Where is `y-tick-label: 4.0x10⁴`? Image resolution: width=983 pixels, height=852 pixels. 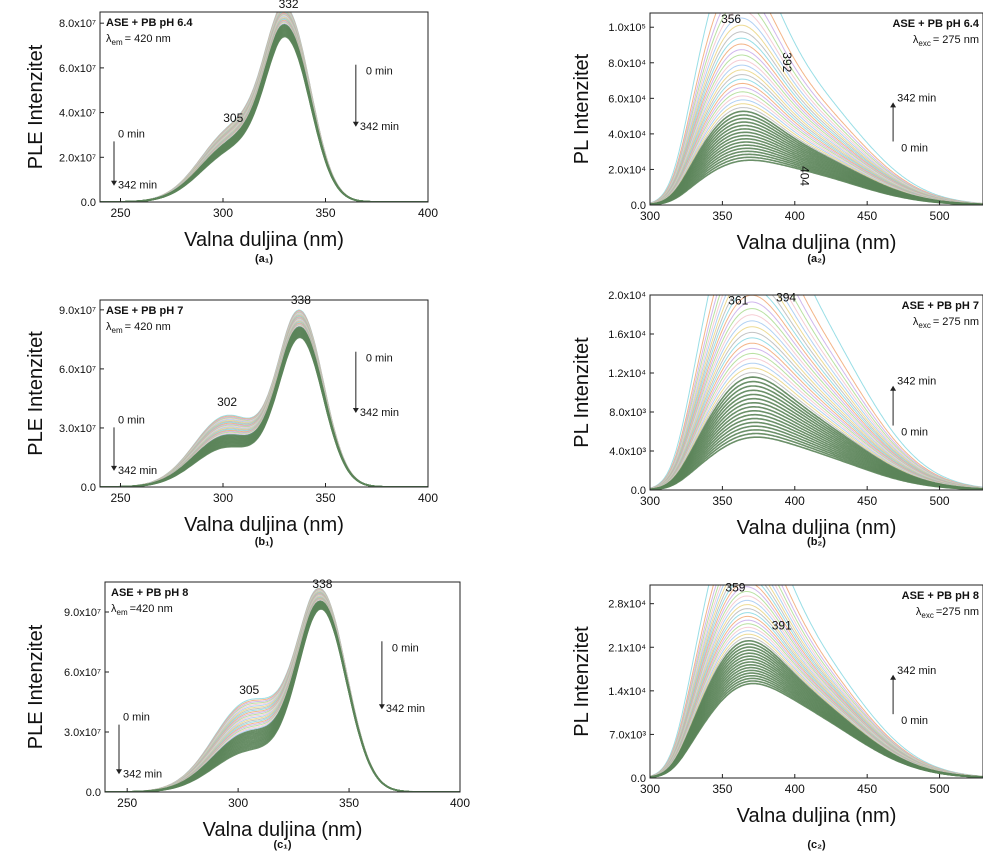 y-tick-label: 4.0x10⁴ is located at coordinates (627, 135).